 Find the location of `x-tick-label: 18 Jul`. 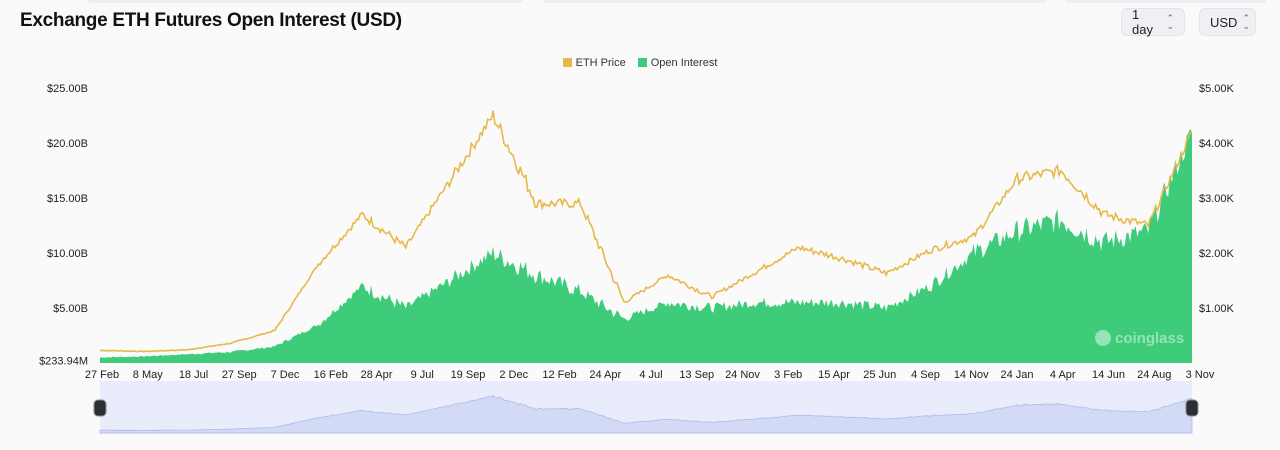

x-tick-label: 18 Jul is located at coordinates (193, 375).